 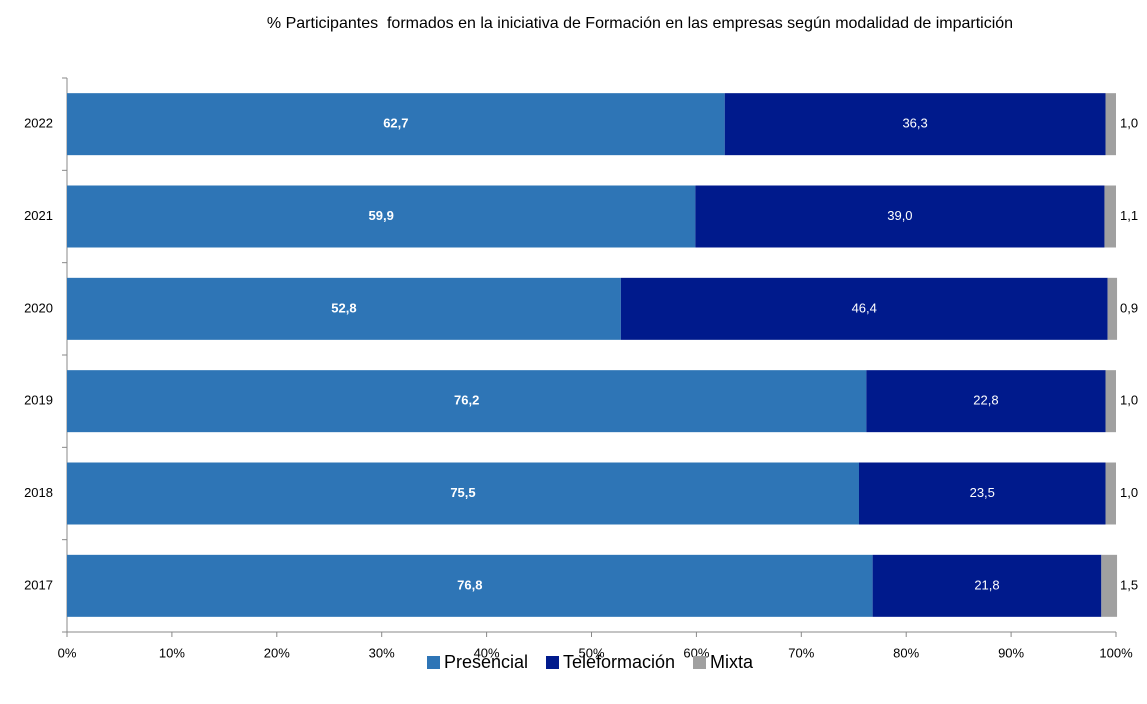 What do you see at coordinates (382, 652) in the screenshot?
I see `x-tick-label: 30%` at bounding box center [382, 652].